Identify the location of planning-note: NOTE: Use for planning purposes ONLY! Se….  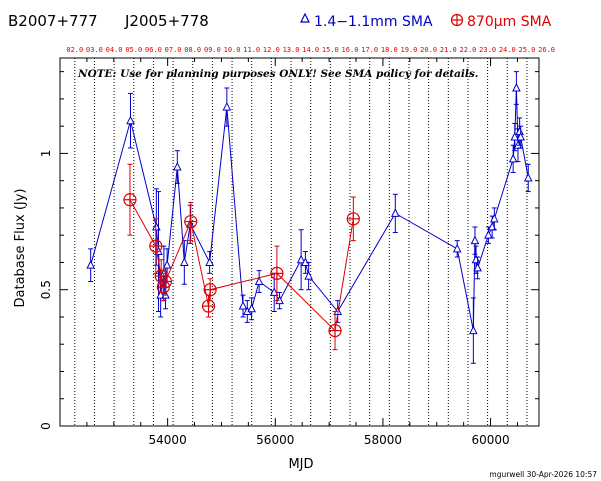
(277, 74).